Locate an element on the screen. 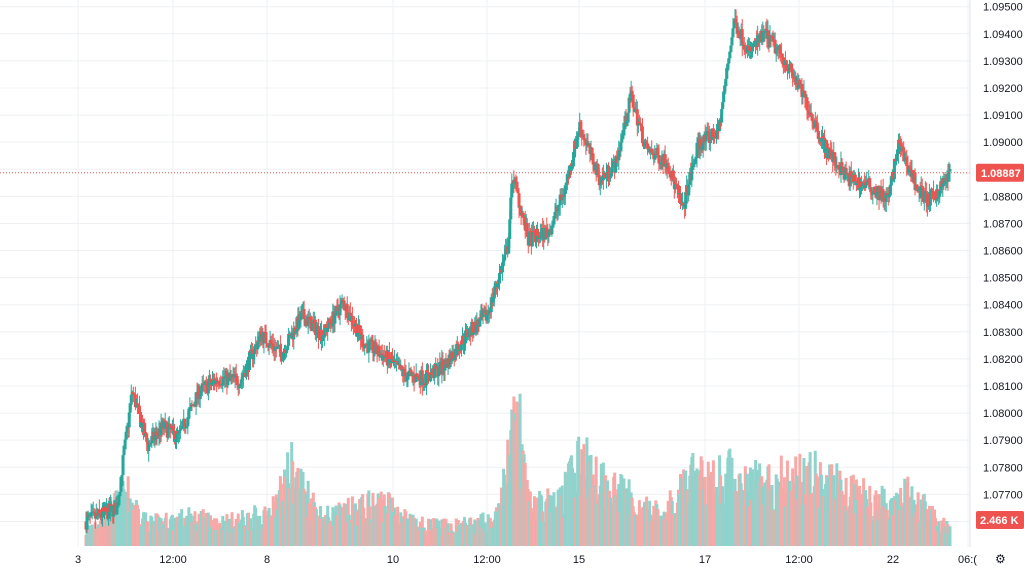 The image size is (1024, 569). gear-icon-ring is located at coordinates (1001, 558).